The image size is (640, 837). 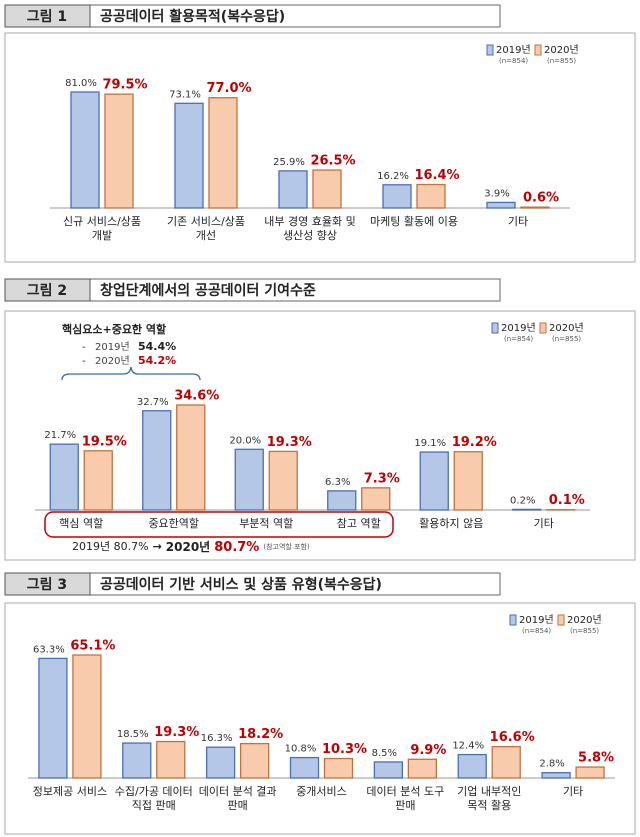 I want to click on value-label: 12.4%, so click(x=468, y=746).